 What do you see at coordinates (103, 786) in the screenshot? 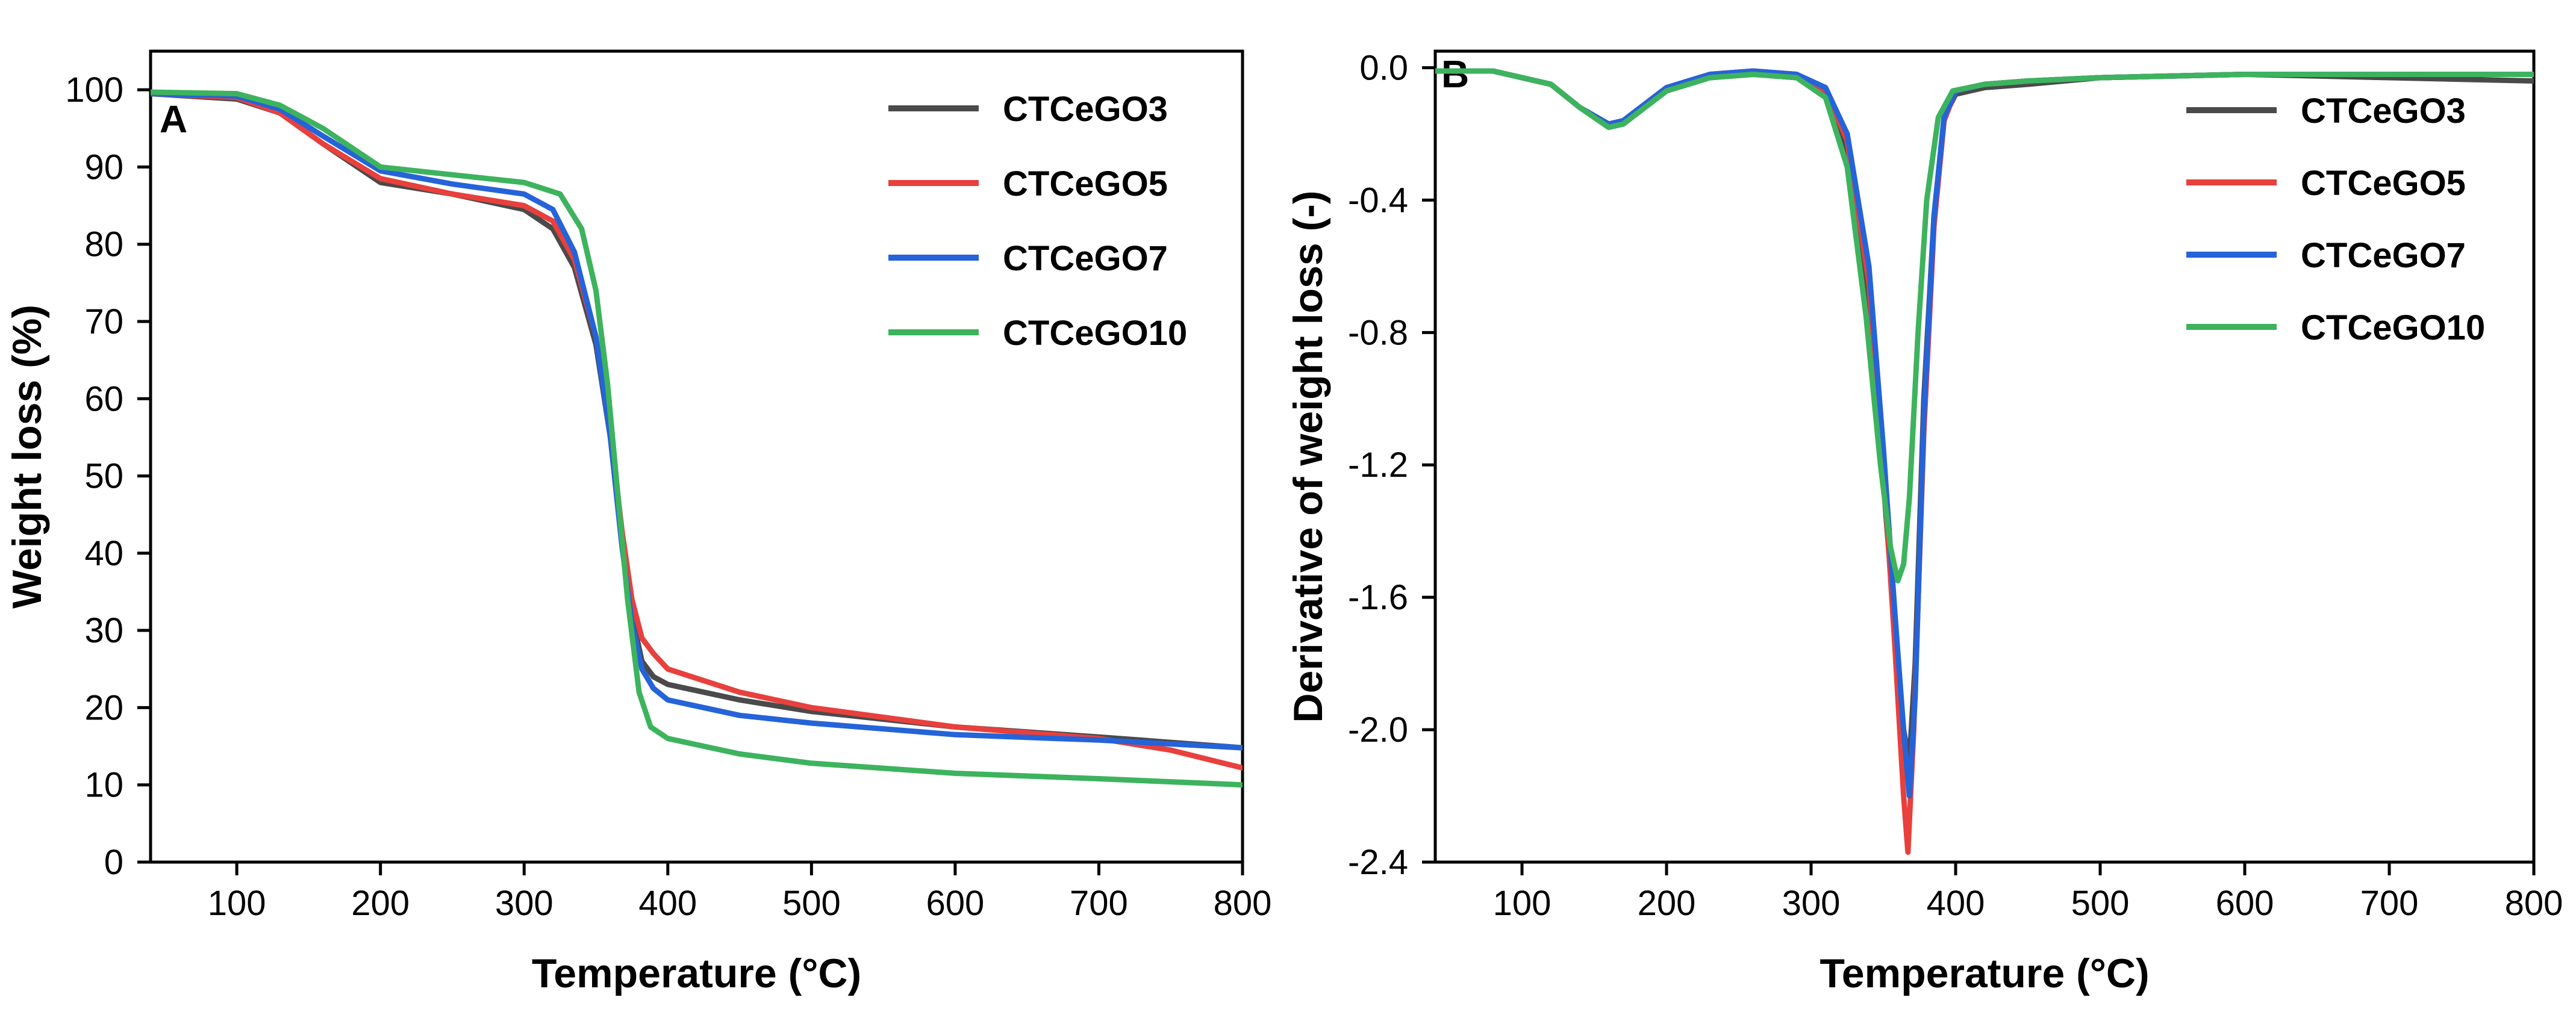
I see `y-tick-label: 10` at bounding box center [103, 786].